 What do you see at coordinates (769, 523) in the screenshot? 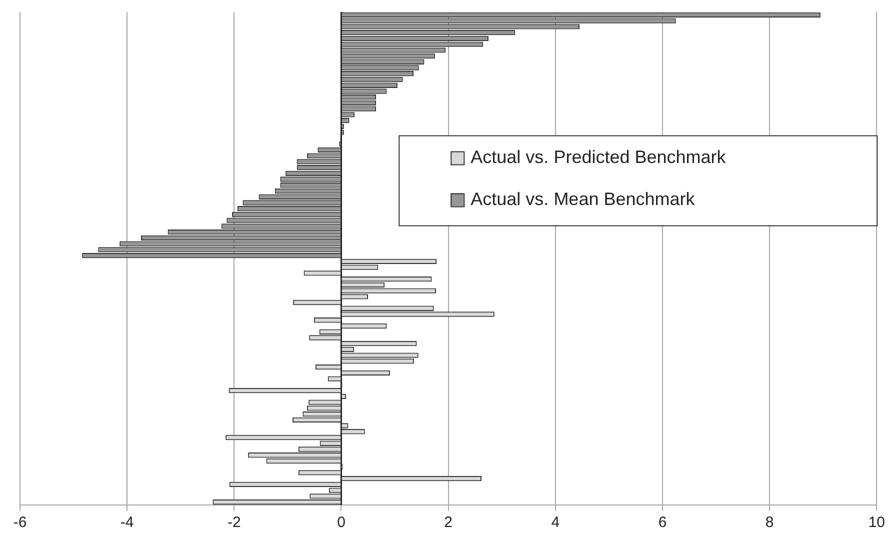
I see `x-tick-label: 8` at bounding box center [769, 523].